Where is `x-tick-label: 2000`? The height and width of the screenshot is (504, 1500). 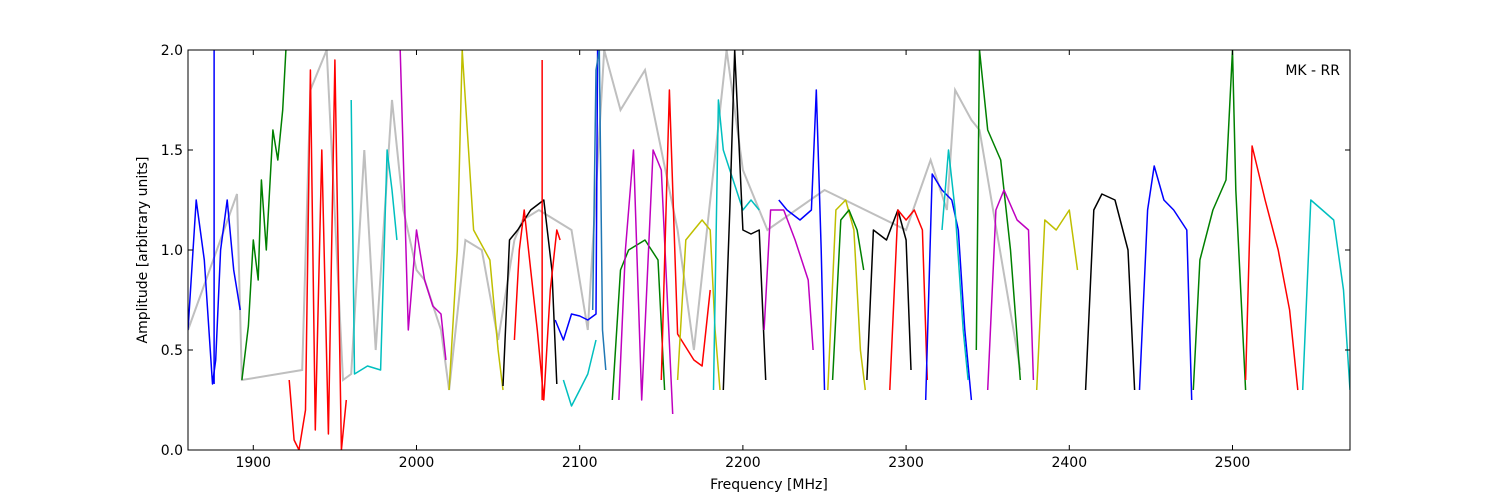 x-tick-label: 2000 is located at coordinates (417, 463).